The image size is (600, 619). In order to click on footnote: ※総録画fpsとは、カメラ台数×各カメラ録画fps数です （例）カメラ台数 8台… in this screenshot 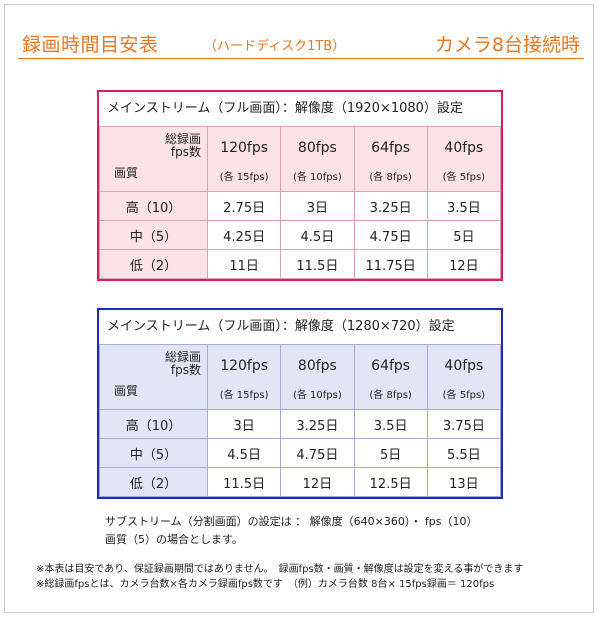, I will do `click(265, 584)`.